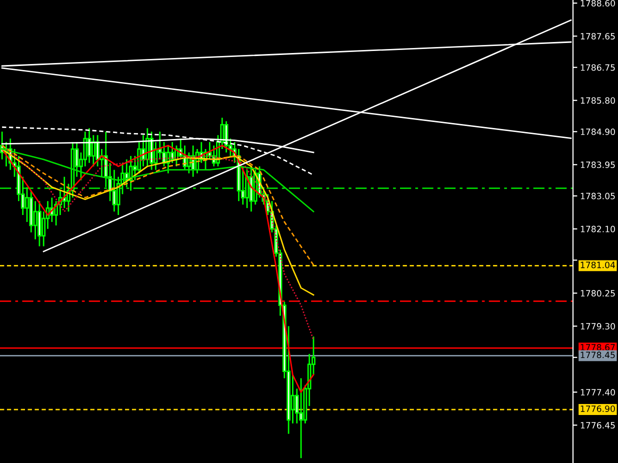  What do you see at coordinates (597, 229) in the screenshot?
I see `y-tick-label: 1782.10` at bounding box center [597, 229].